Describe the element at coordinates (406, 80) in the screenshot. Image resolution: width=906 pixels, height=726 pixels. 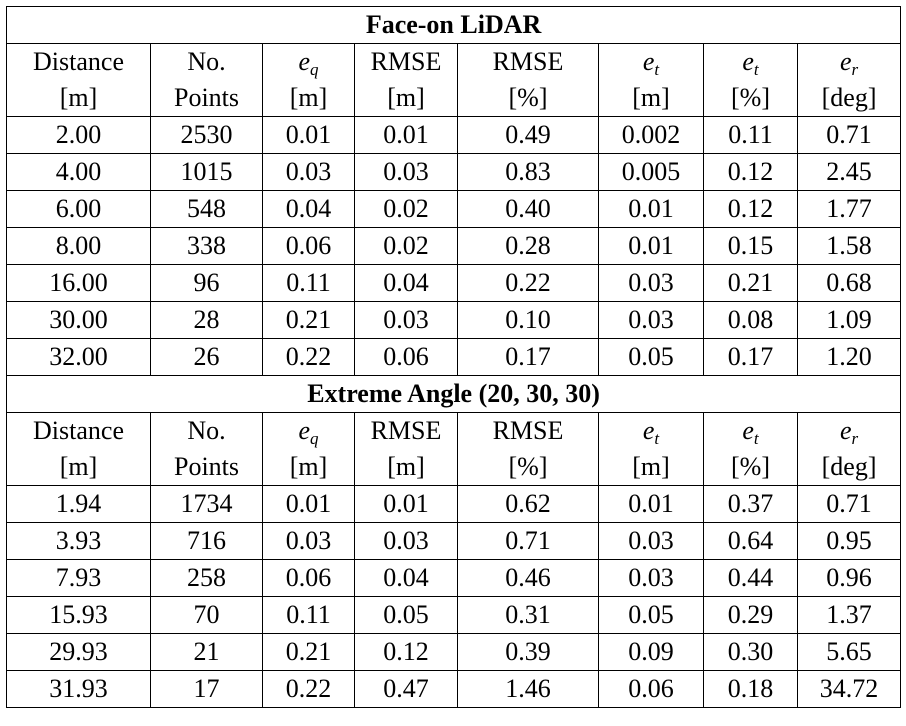
I see `header-cell: RMSE [m]` at that location.